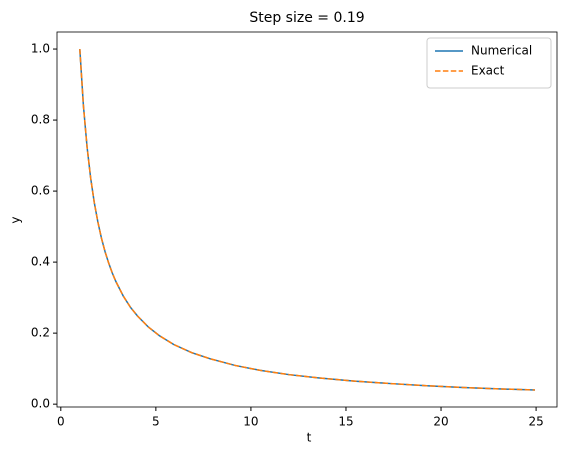 Image resolution: width=567 pixels, height=455 pixels. I want to click on x-tick-label: 10, so click(250, 422).